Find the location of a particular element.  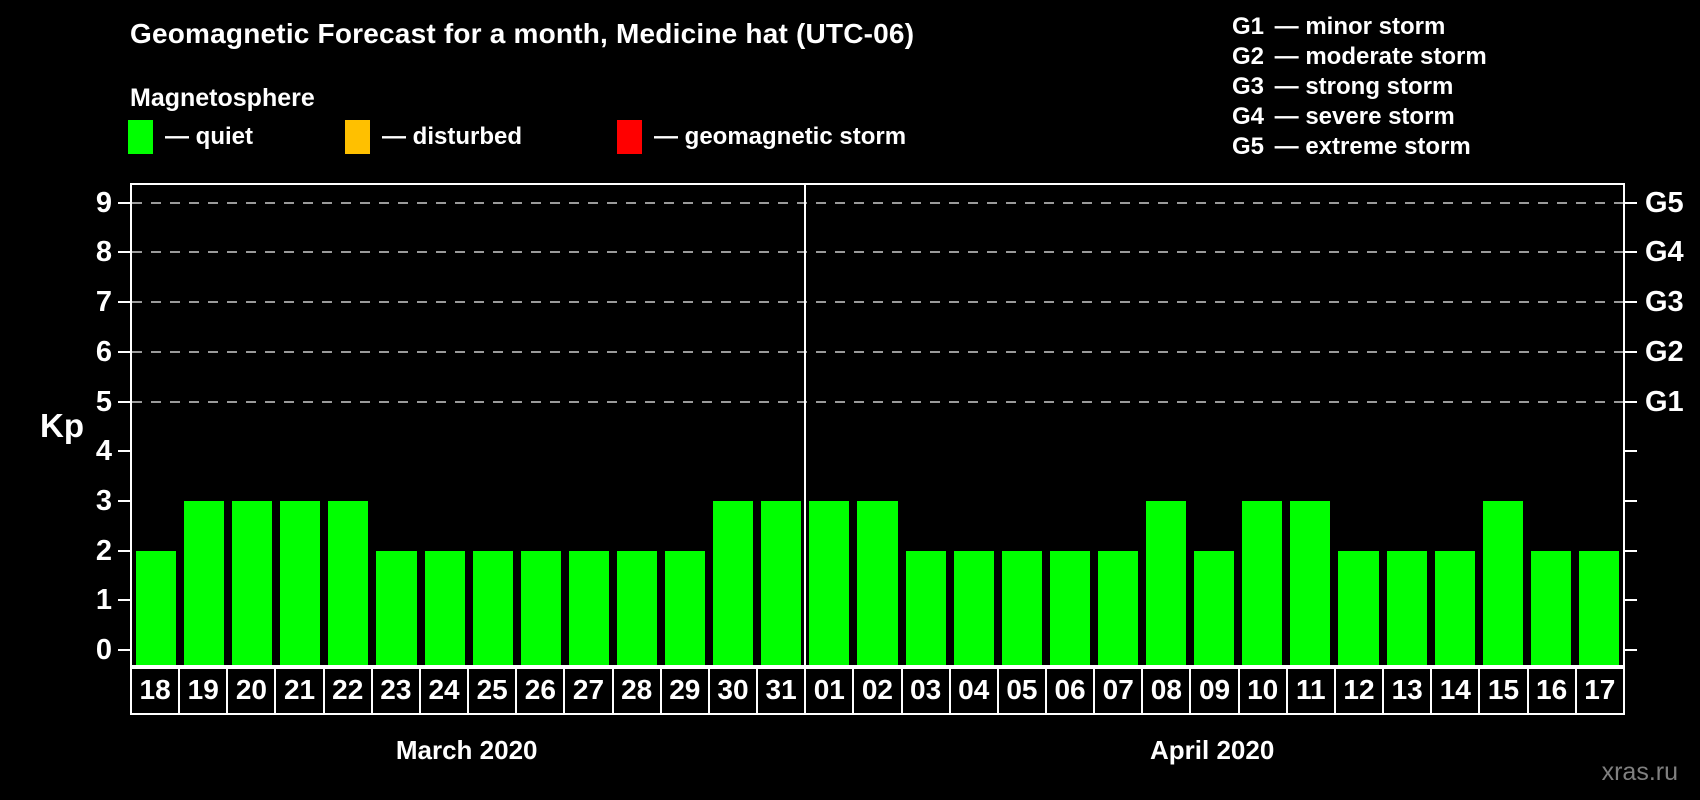

g-label: — minor storm is located at coordinates (1357, 26).